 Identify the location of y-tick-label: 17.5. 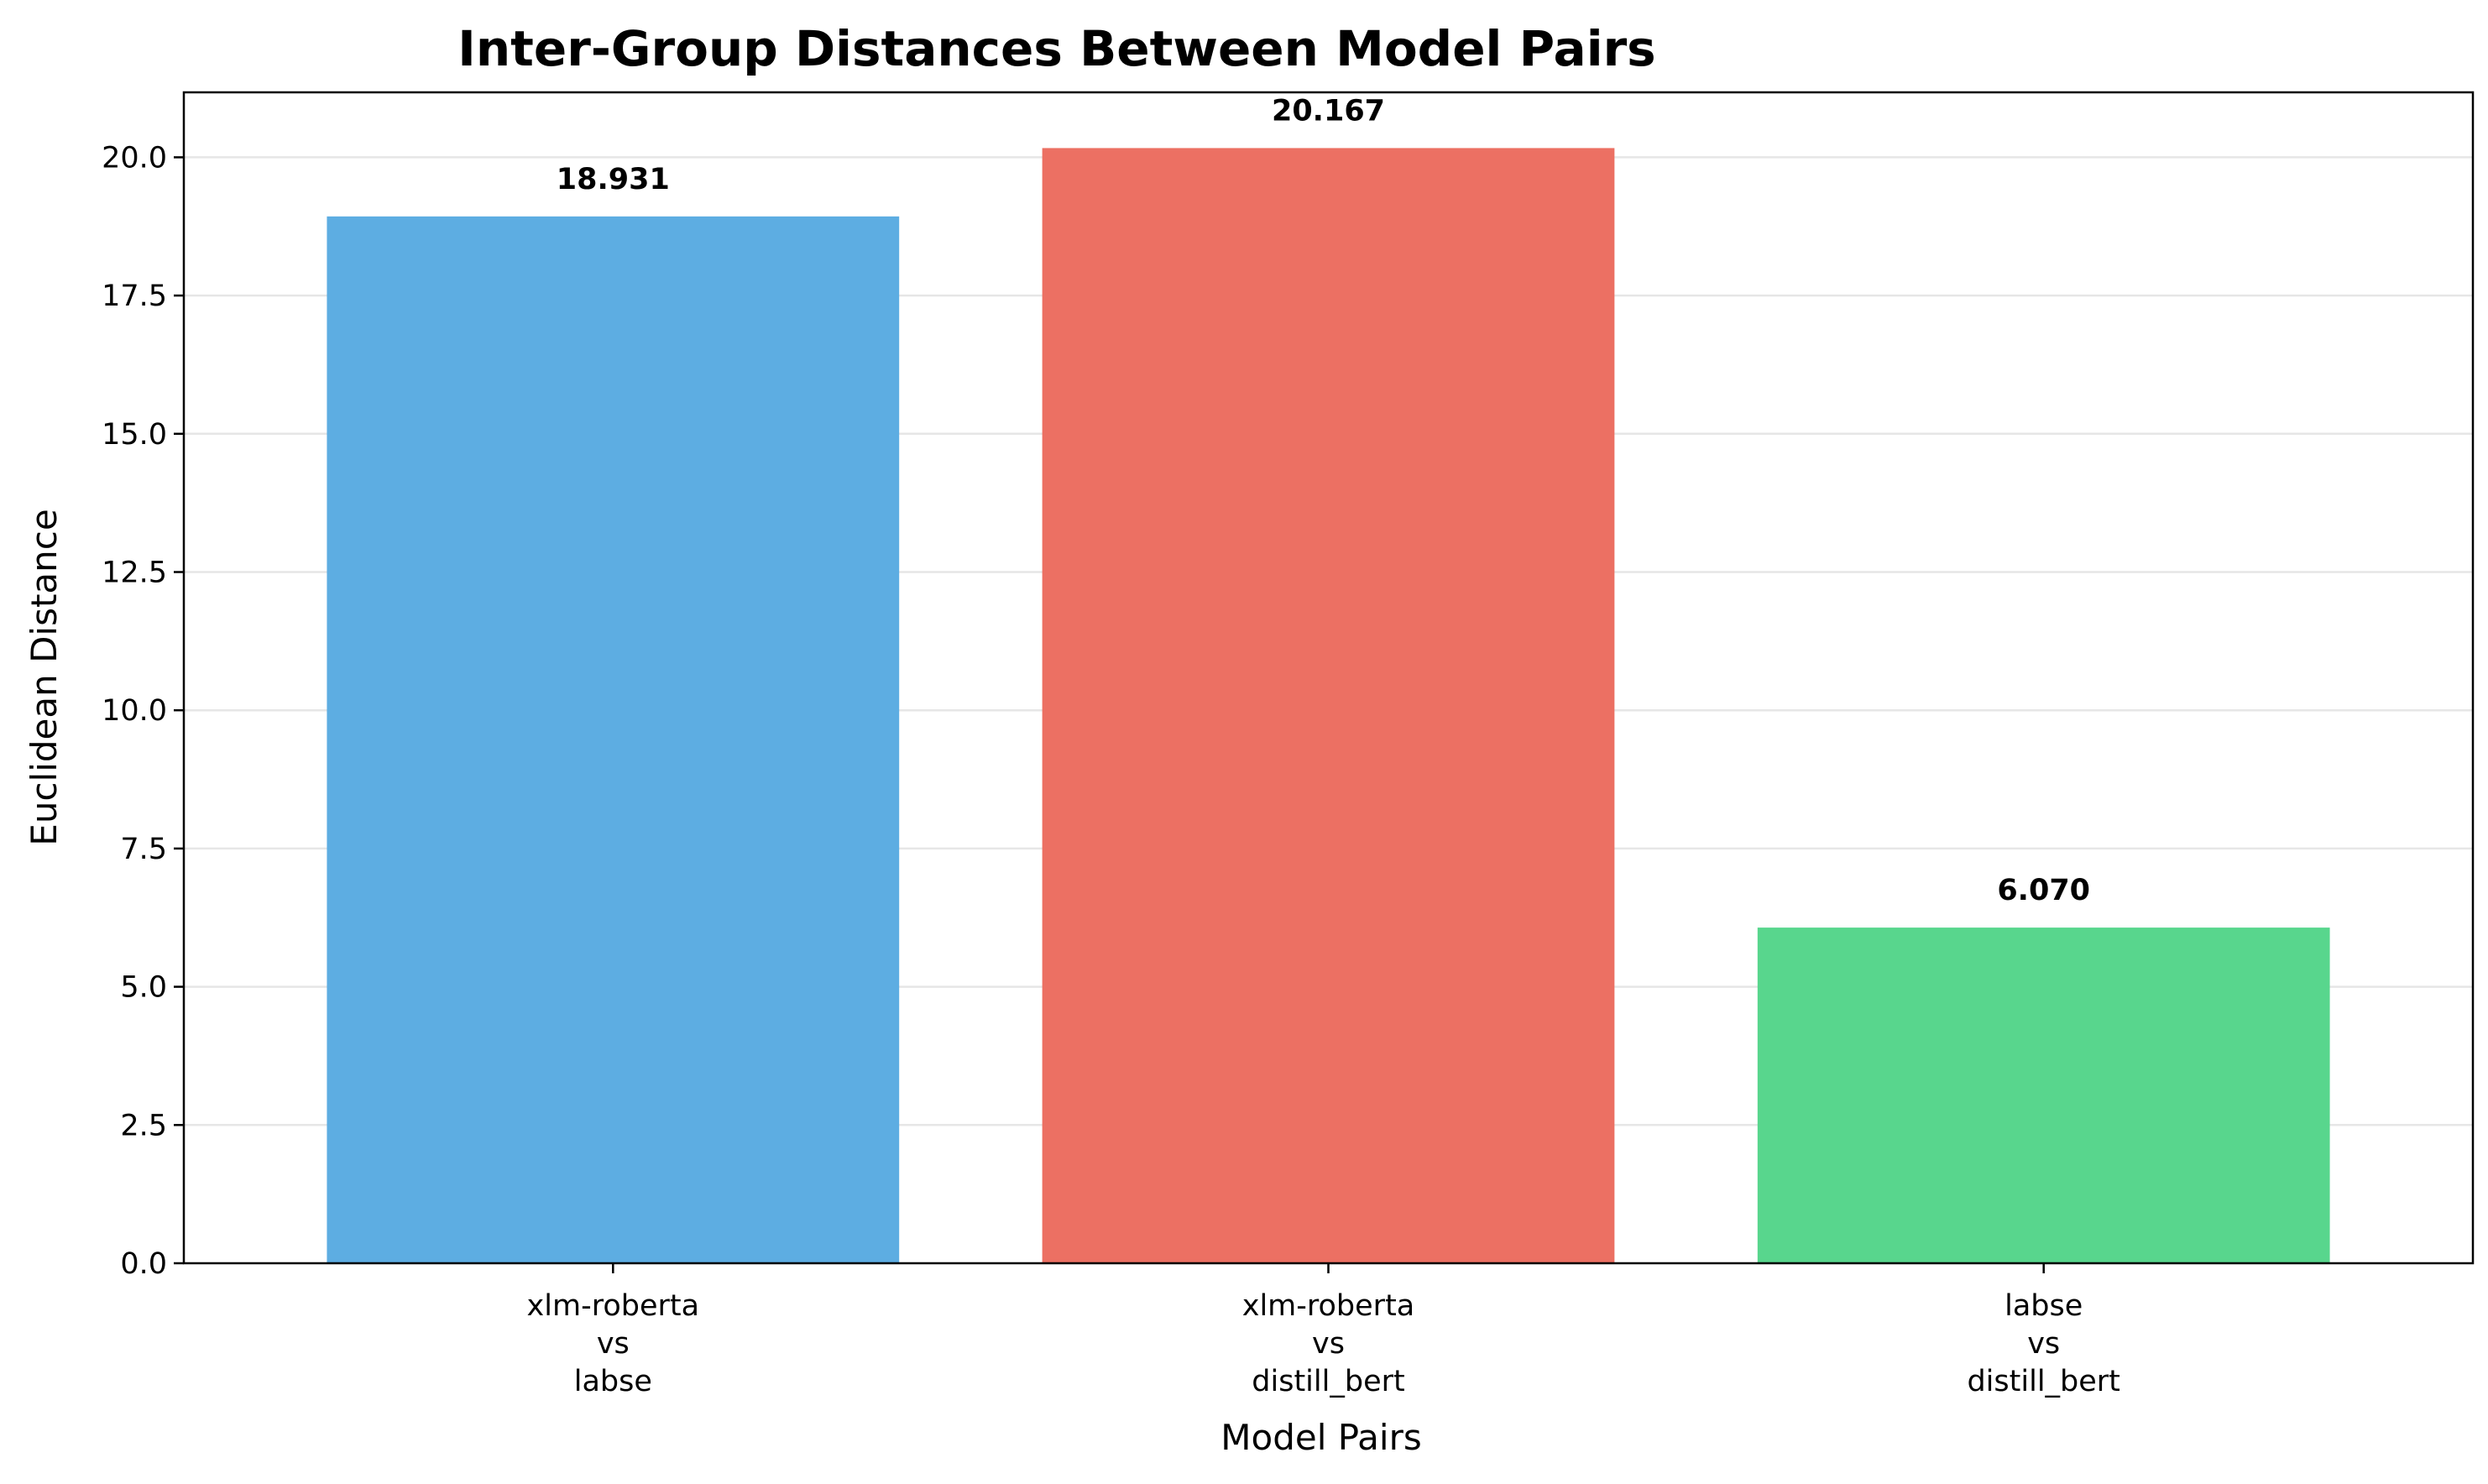
(134, 296).